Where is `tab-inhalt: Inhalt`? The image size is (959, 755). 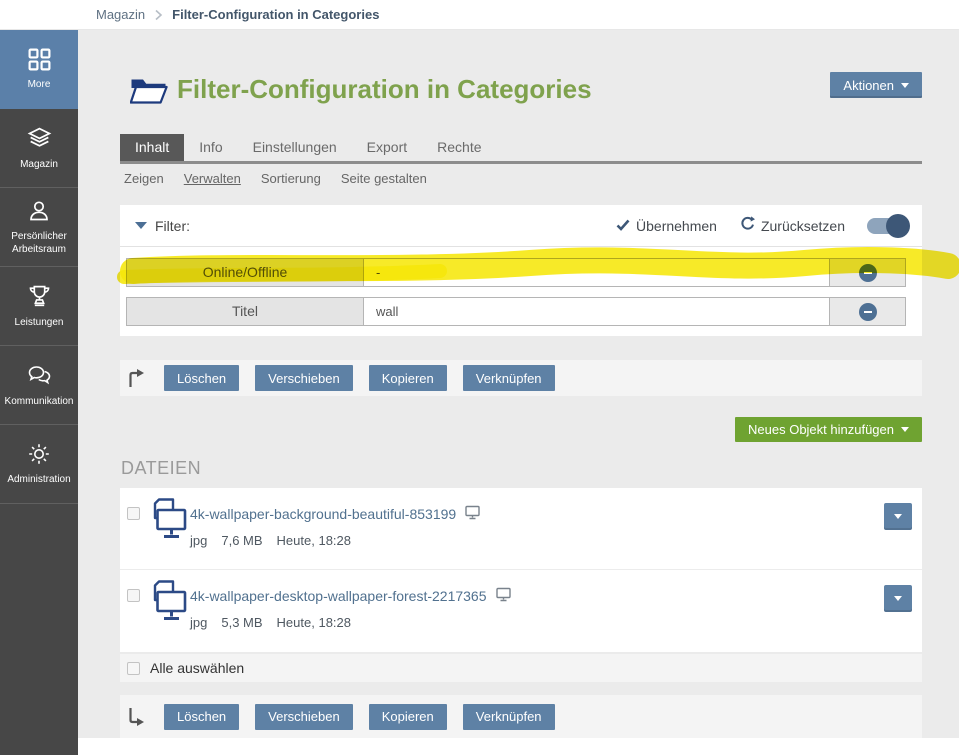
tab-inhalt: Inhalt is located at coordinates (152, 147).